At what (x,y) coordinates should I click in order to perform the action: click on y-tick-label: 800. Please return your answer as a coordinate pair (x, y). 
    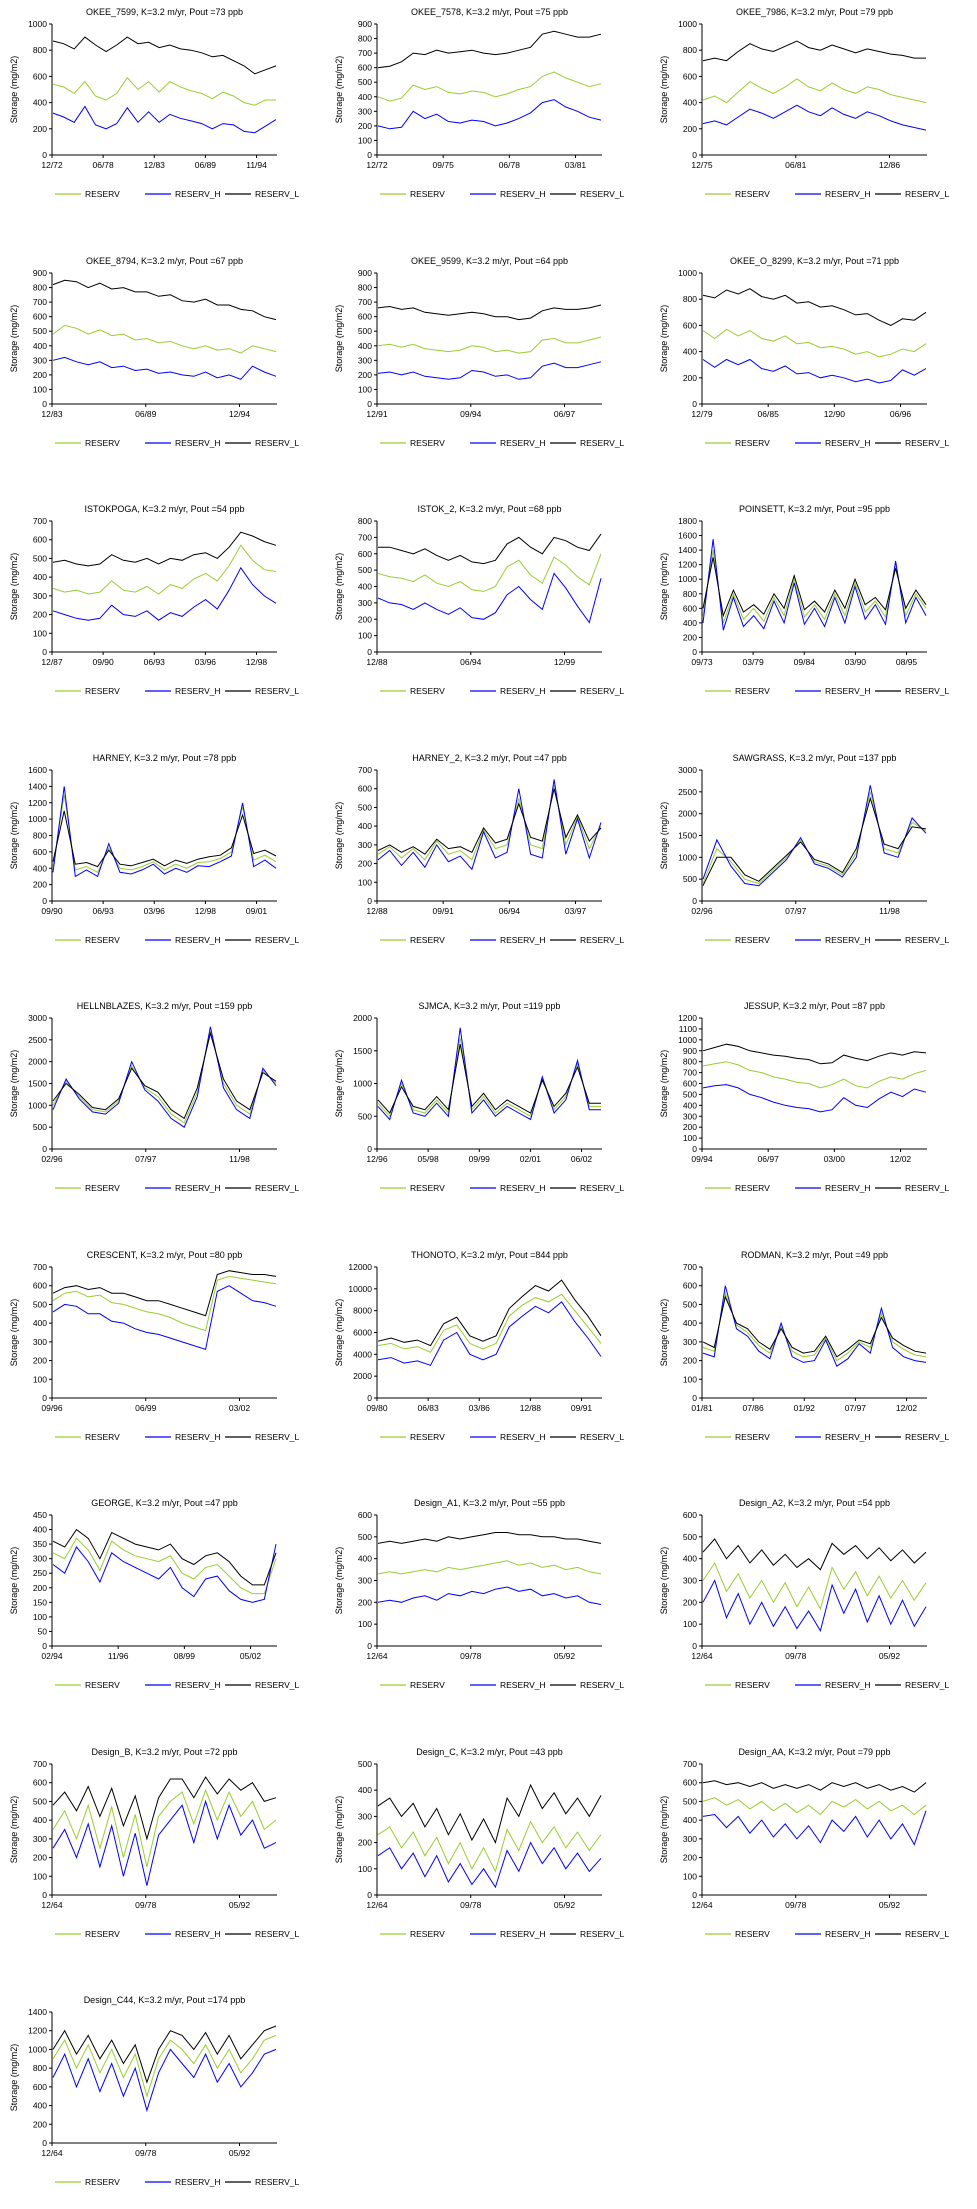
    Looking at the image, I should click on (40, 836).